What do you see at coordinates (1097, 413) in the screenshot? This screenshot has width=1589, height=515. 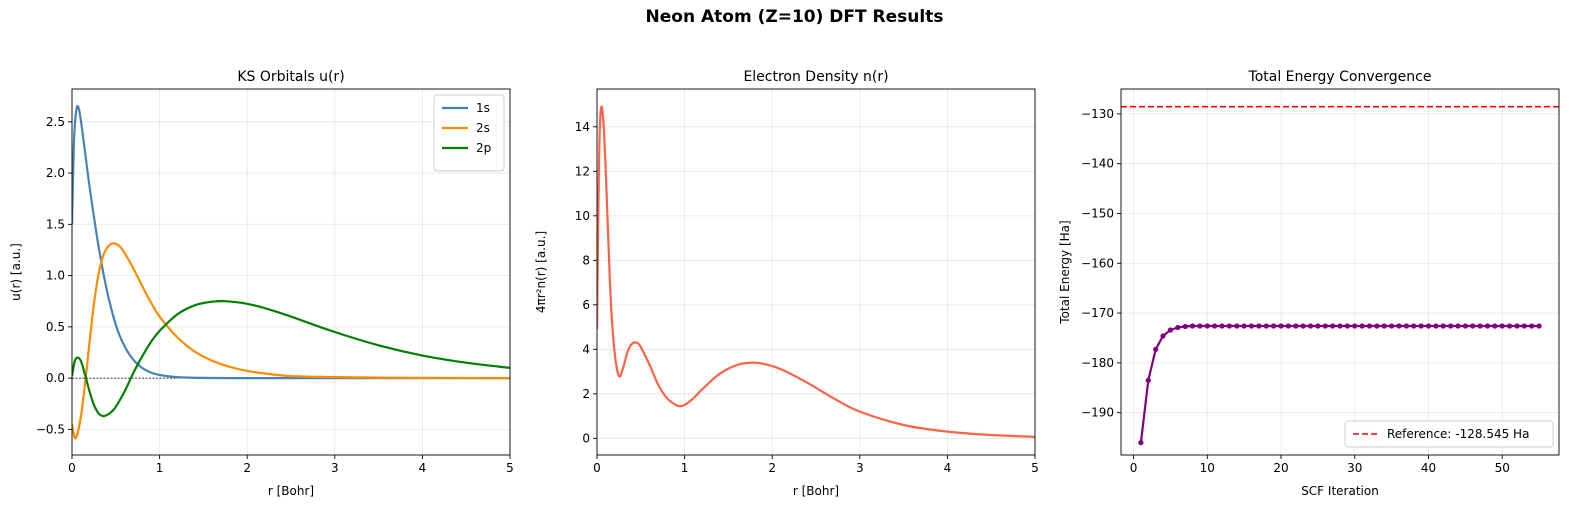 I see `y-tick-label: −190` at bounding box center [1097, 413].